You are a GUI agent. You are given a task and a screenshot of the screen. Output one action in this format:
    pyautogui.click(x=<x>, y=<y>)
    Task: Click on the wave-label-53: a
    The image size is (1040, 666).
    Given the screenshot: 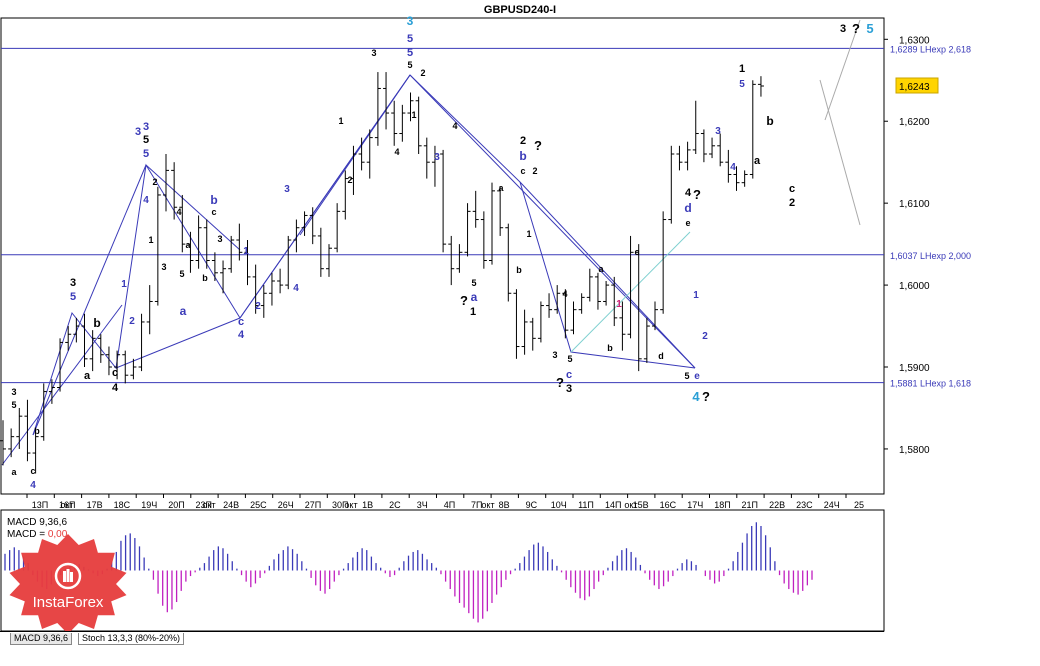 What is the action you would take?
    pyautogui.click(x=501, y=188)
    